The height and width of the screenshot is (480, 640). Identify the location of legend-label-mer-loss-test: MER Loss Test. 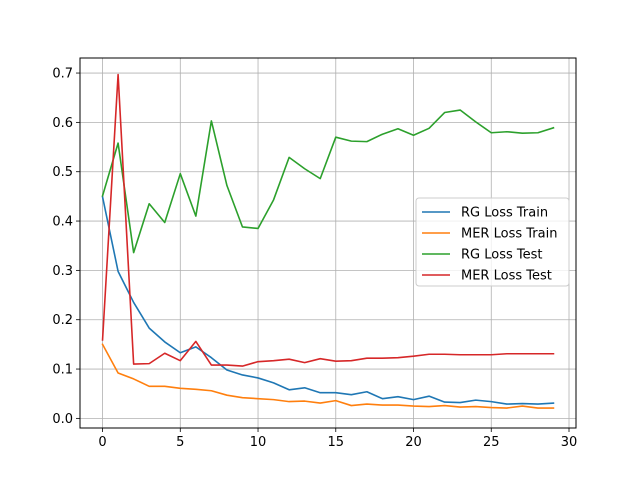
(506, 276).